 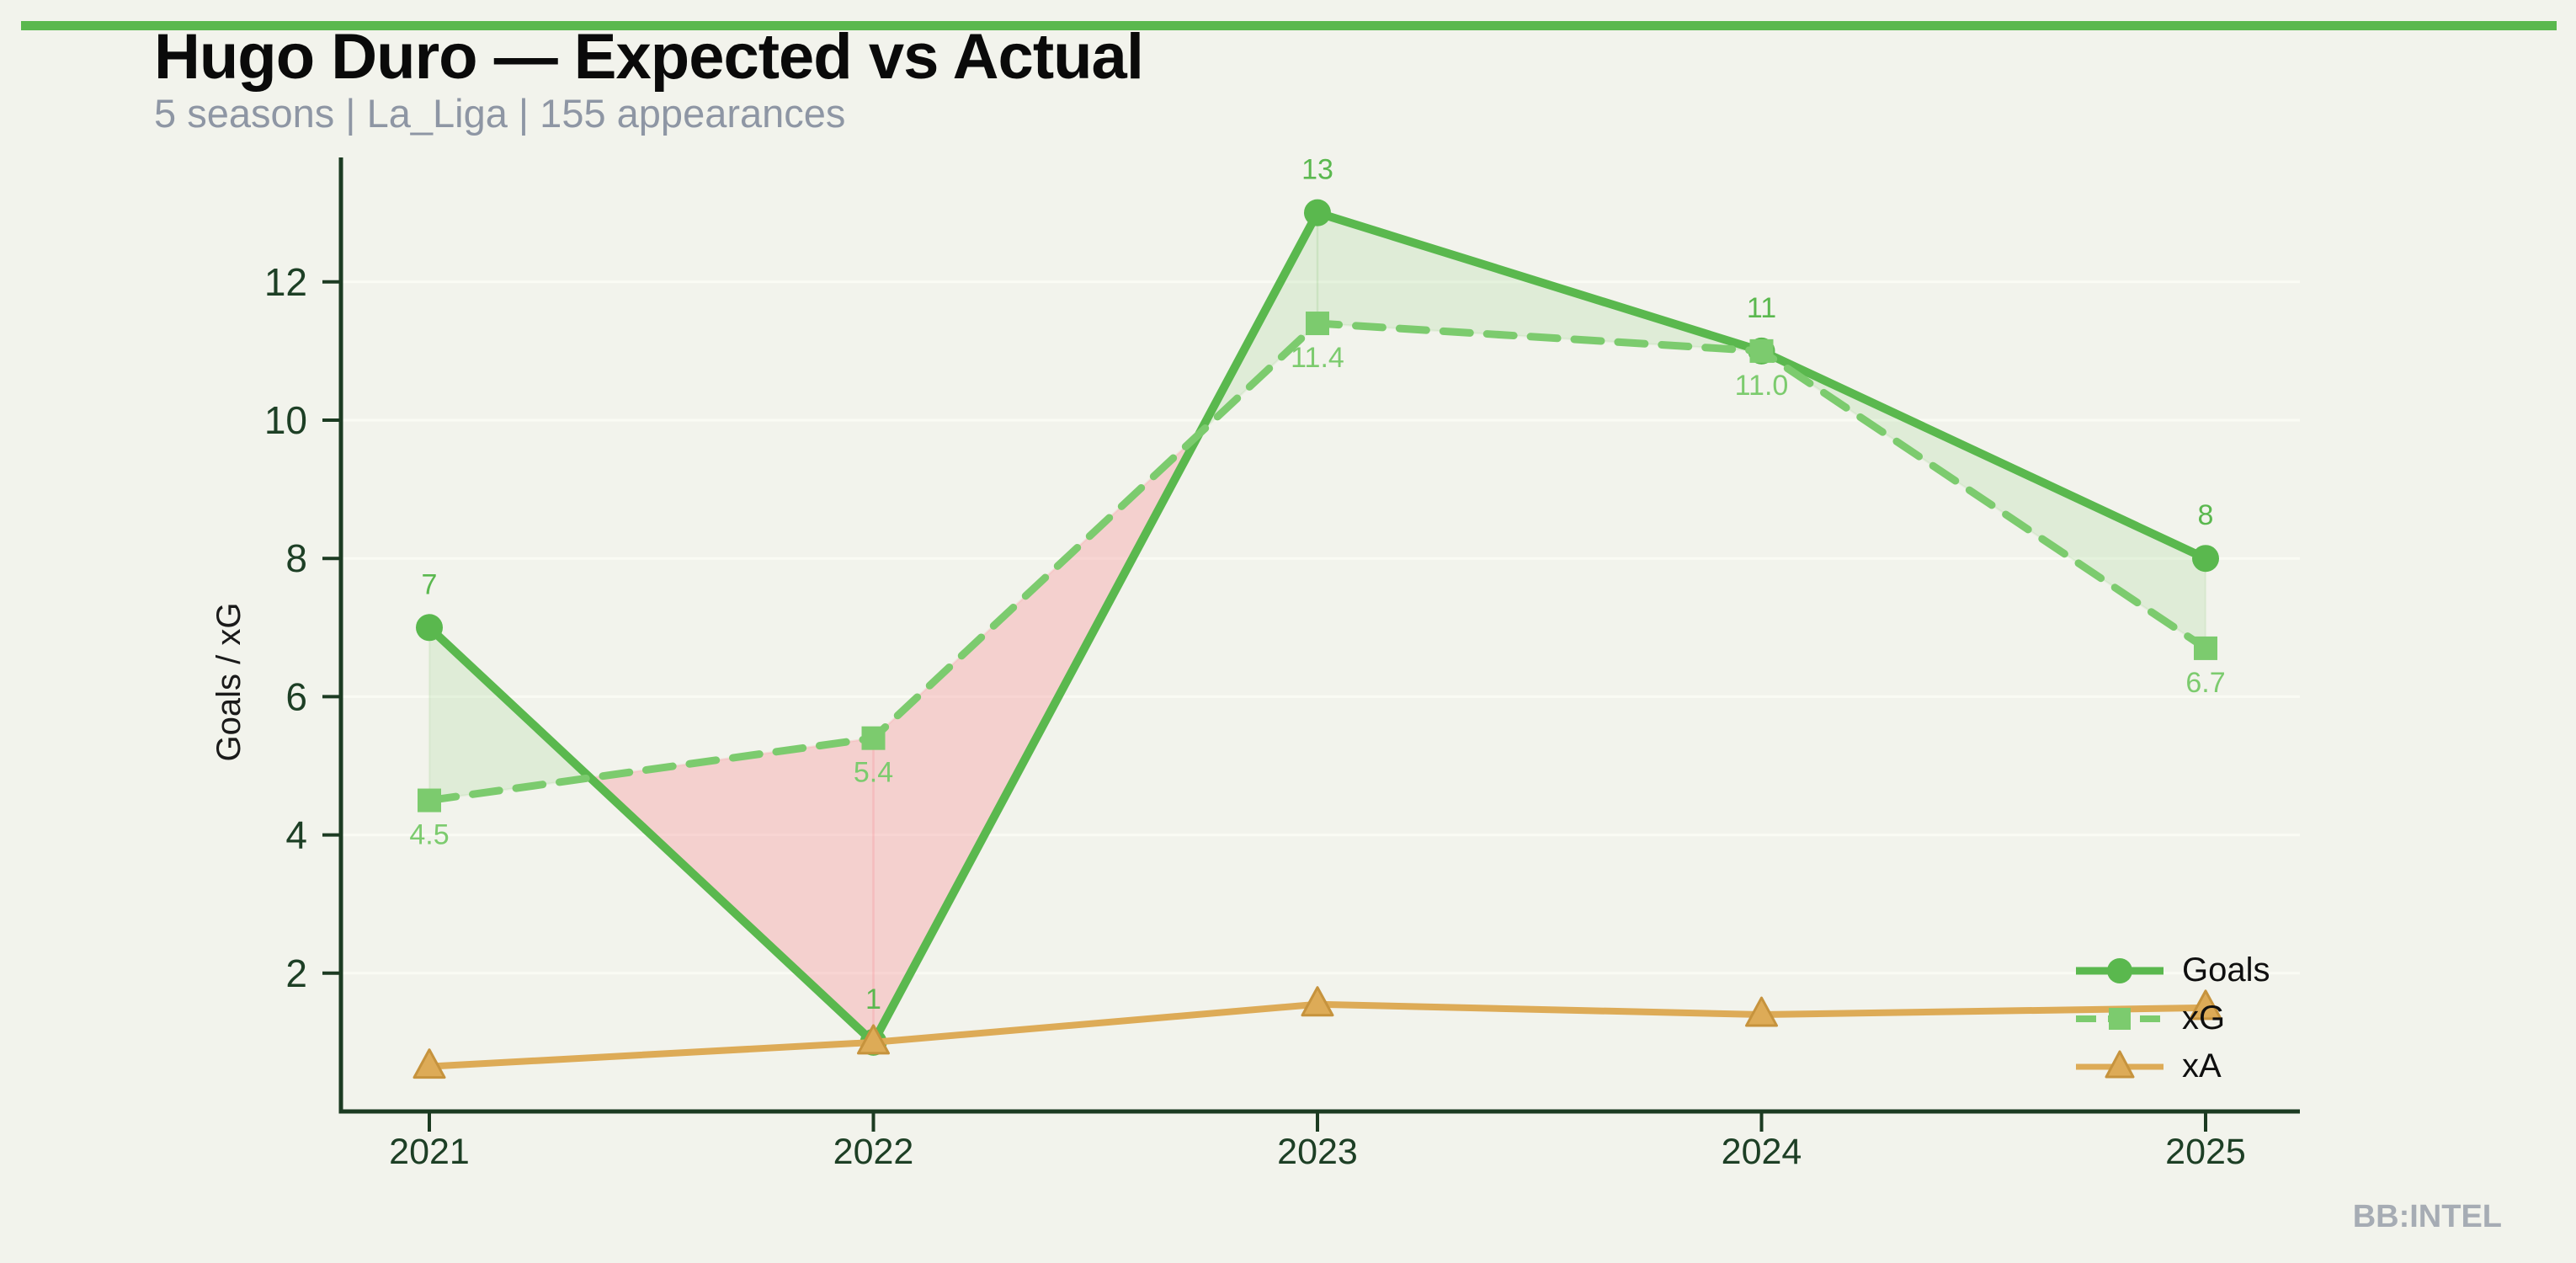 I want to click on xg-value-label: 11.0, so click(x=1762, y=386).